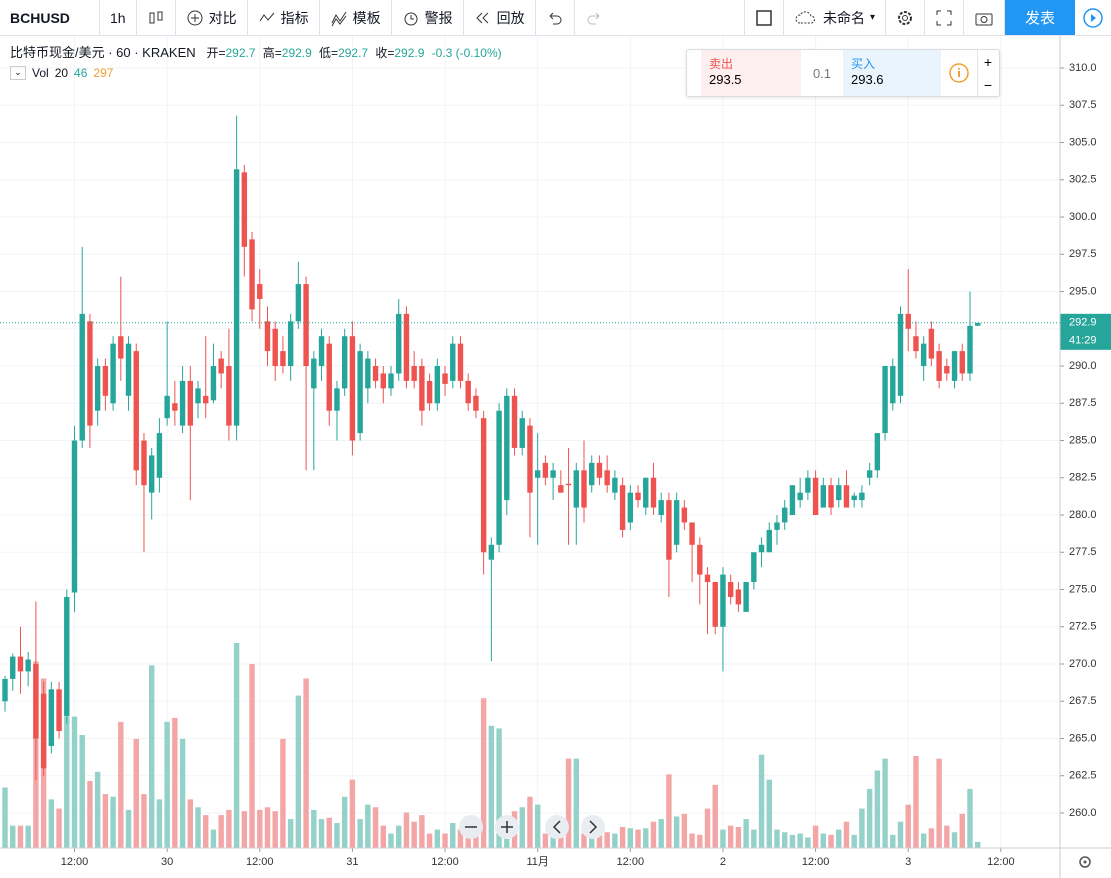  What do you see at coordinates (763, 17) in the screenshot?
I see `layout-toggle` at bounding box center [763, 17].